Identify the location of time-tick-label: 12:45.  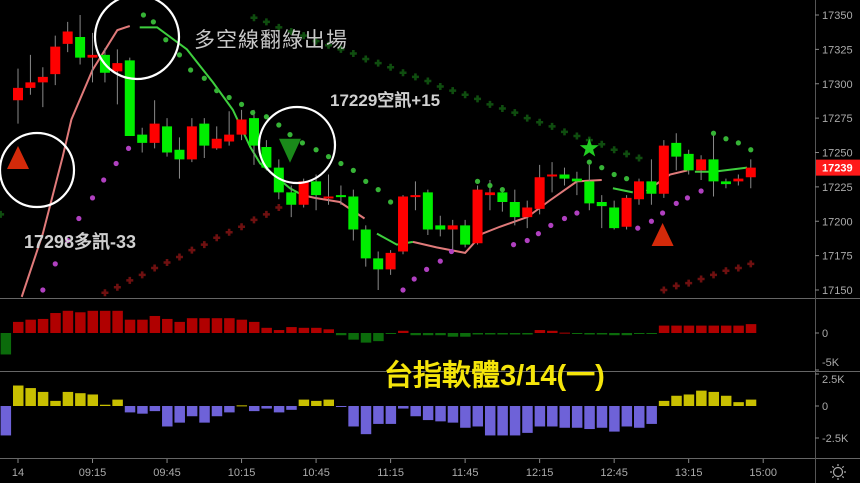
(614, 473).